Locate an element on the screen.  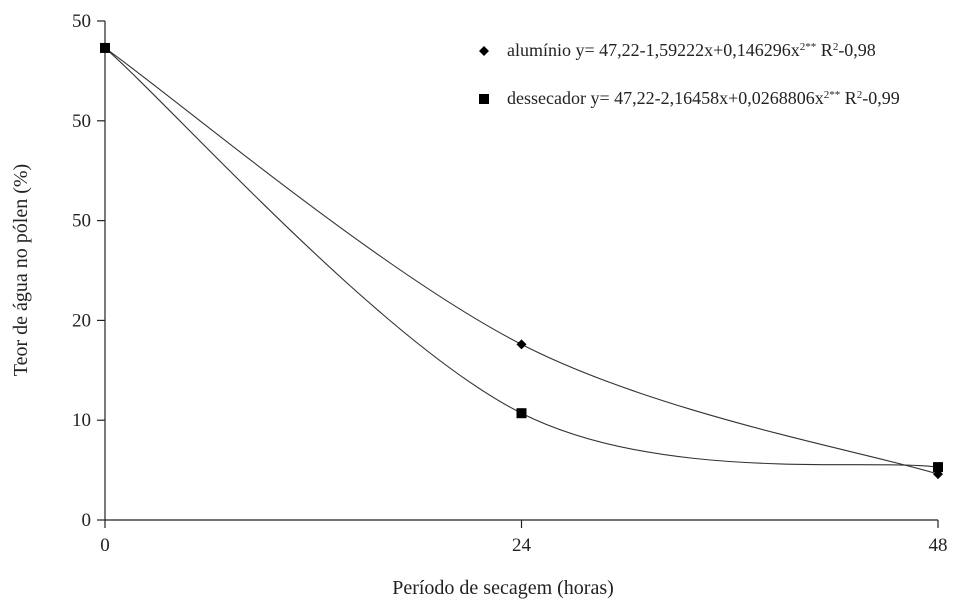
data-point-alumínio is located at coordinates (521, 344).